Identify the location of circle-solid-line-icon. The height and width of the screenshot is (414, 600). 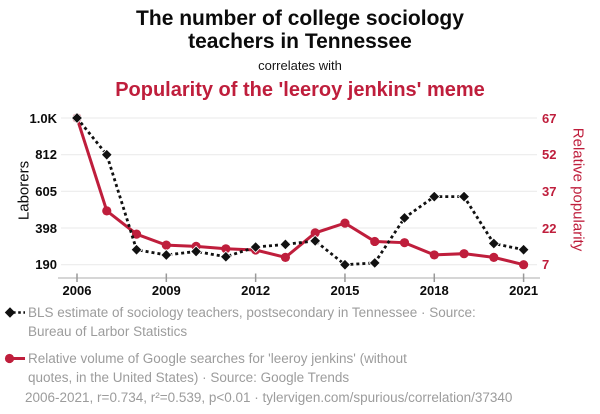
(14, 358).